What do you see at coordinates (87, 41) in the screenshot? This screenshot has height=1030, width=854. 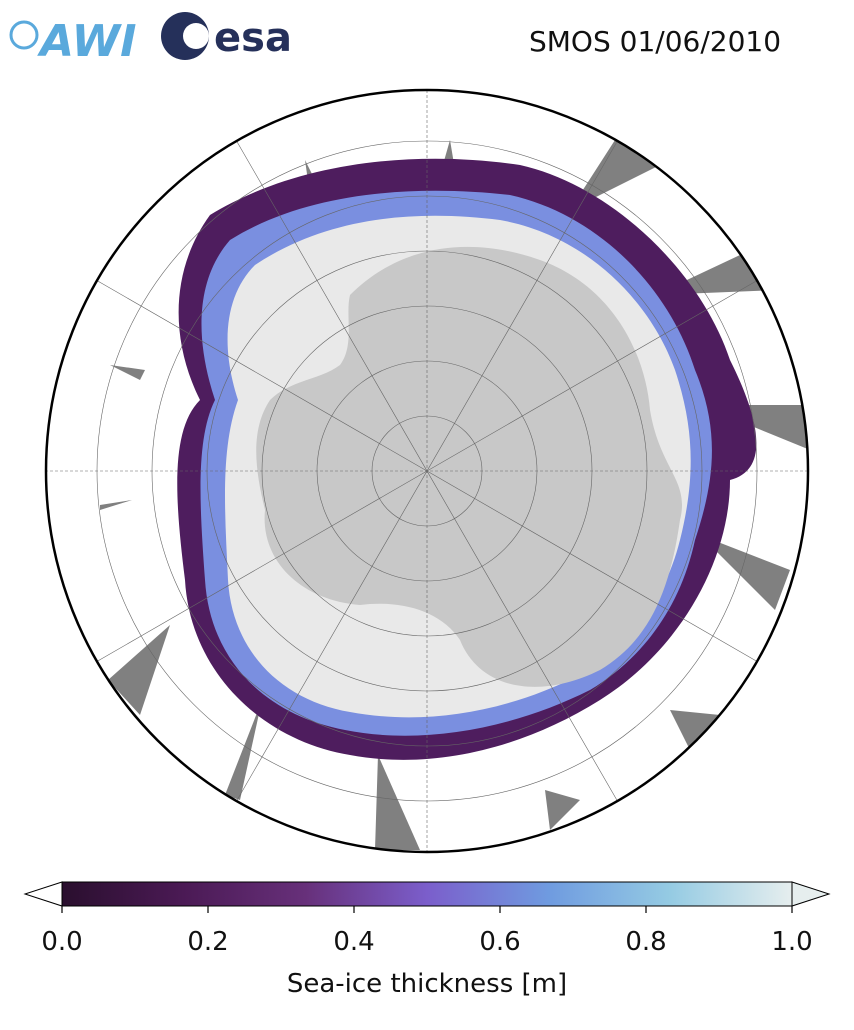 I see `awi-logo: AWI` at bounding box center [87, 41].